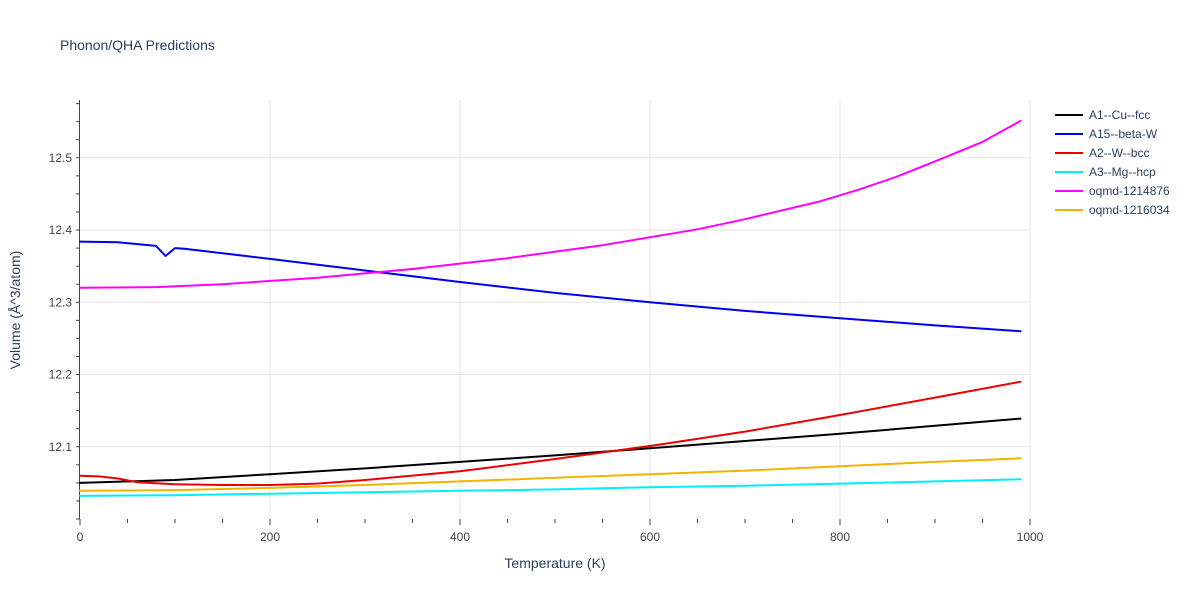 Image resolution: width=1200 pixels, height=600 pixels. I want to click on x-axis-title: Temperature (K), so click(554, 563).